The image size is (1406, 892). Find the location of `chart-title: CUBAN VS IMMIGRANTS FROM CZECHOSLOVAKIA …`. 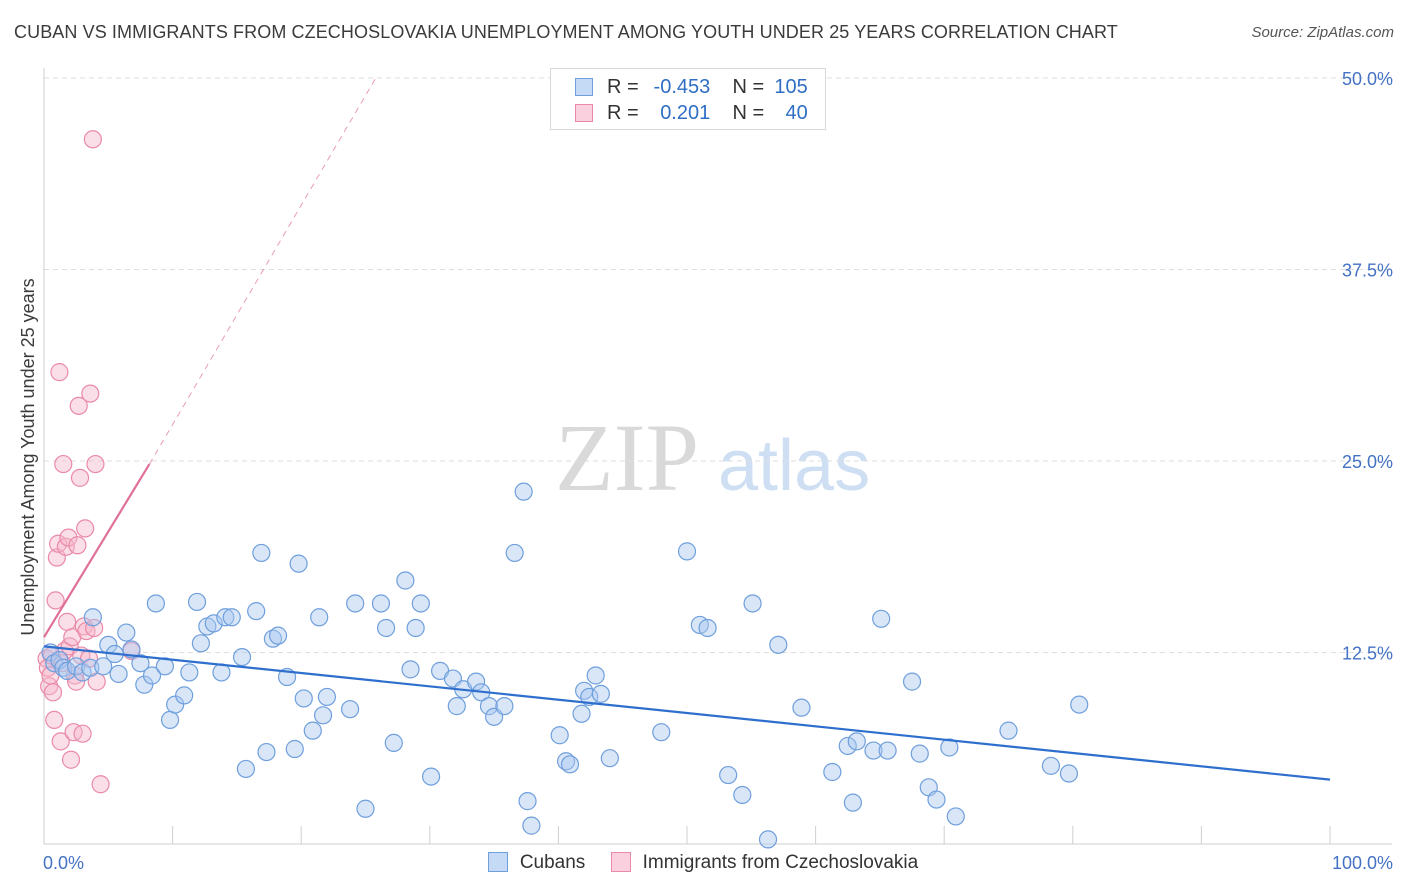

chart-title: CUBAN VS IMMIGRANTS FROM CZECHOSLOVAKIA … is located at coordinates (566, 32).